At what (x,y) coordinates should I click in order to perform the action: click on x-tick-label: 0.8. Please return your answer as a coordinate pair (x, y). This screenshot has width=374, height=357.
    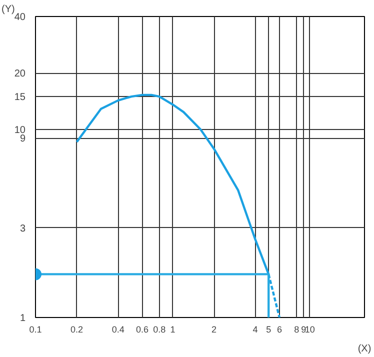
    Looking at the image, I should click on (159, 329).